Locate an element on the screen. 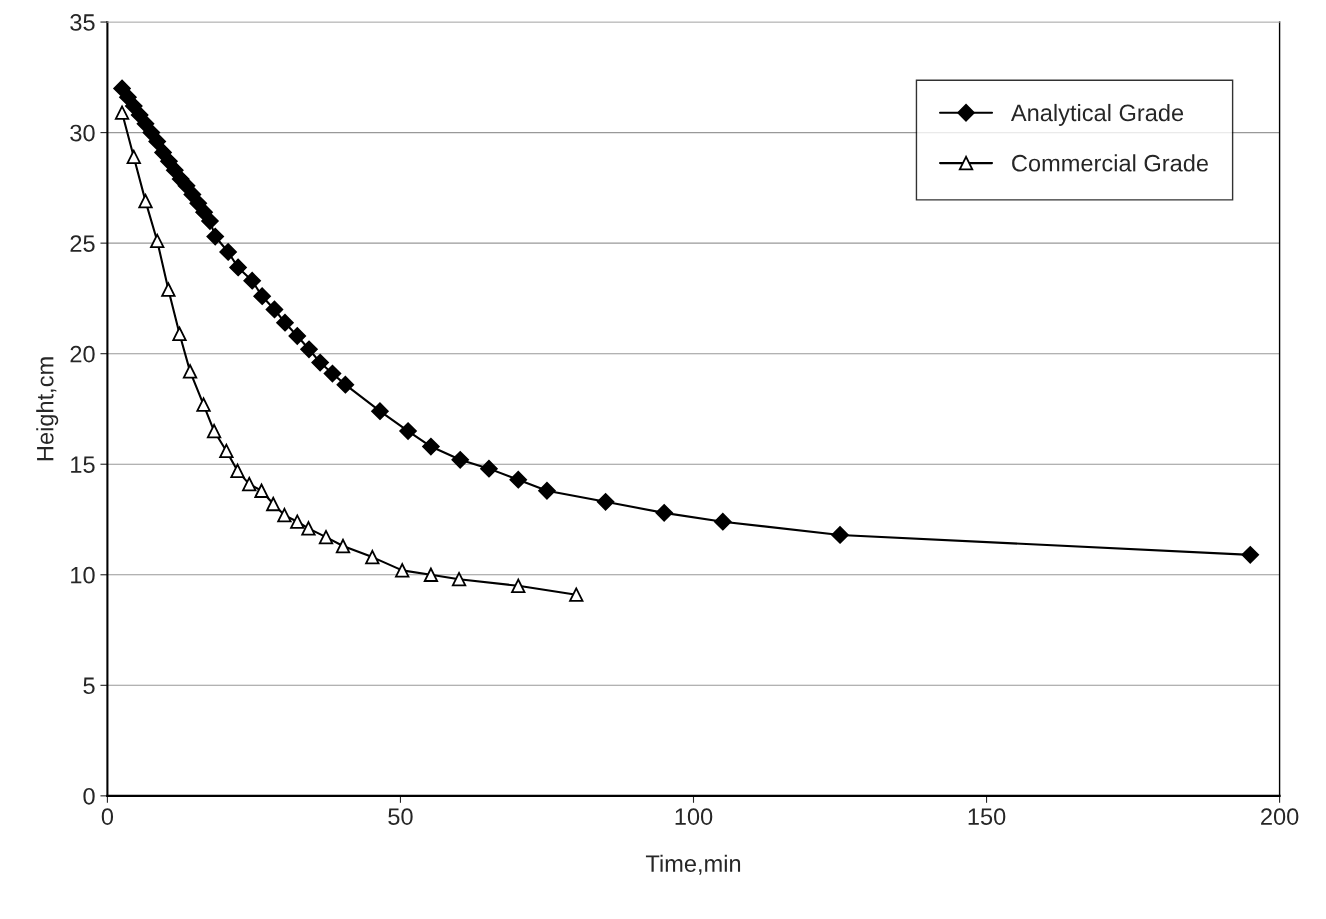 The height and width of the screenshot is (919, 1326). x-tick-label: 0 is located at coordinates (107, 816).